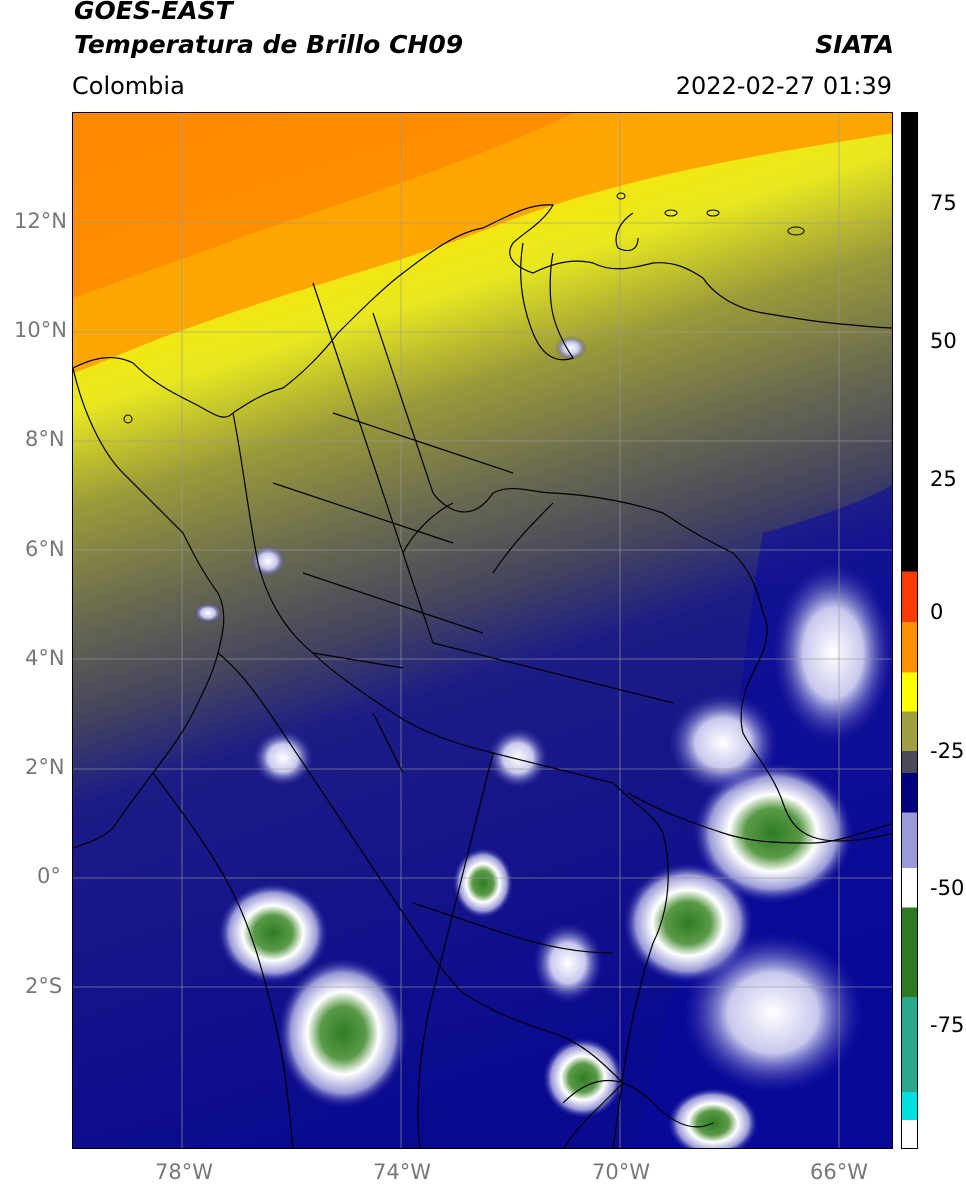  What do you see at coordinates (45, 549) in the screenshot?
I see `lat-tick-label: 6°N` at bounding box center [45, 549].